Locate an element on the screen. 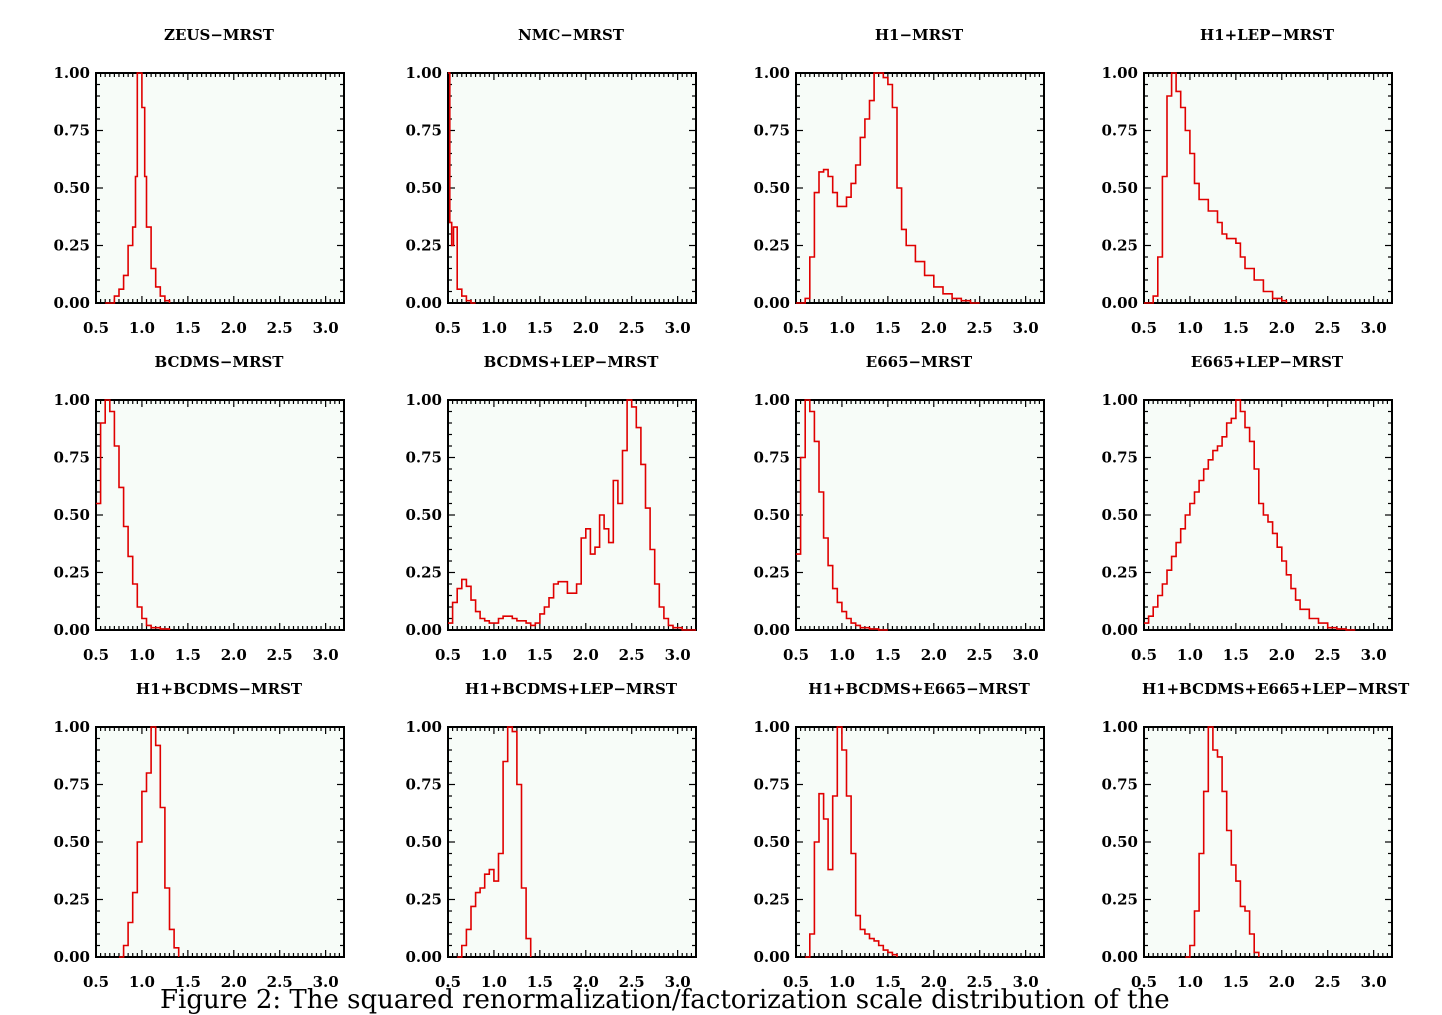  panel-title: H1+BCDMS+E665+LEP−MRST is located at coordinates (1276, 689).